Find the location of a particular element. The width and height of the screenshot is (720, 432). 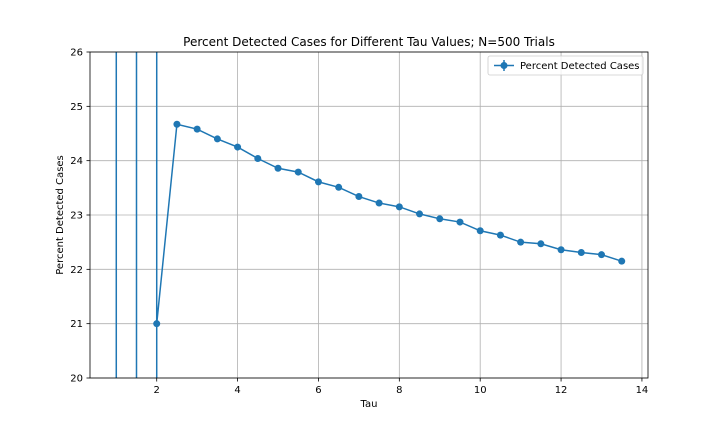

y-tick-label: 26 is located at coordinates (76, 53).